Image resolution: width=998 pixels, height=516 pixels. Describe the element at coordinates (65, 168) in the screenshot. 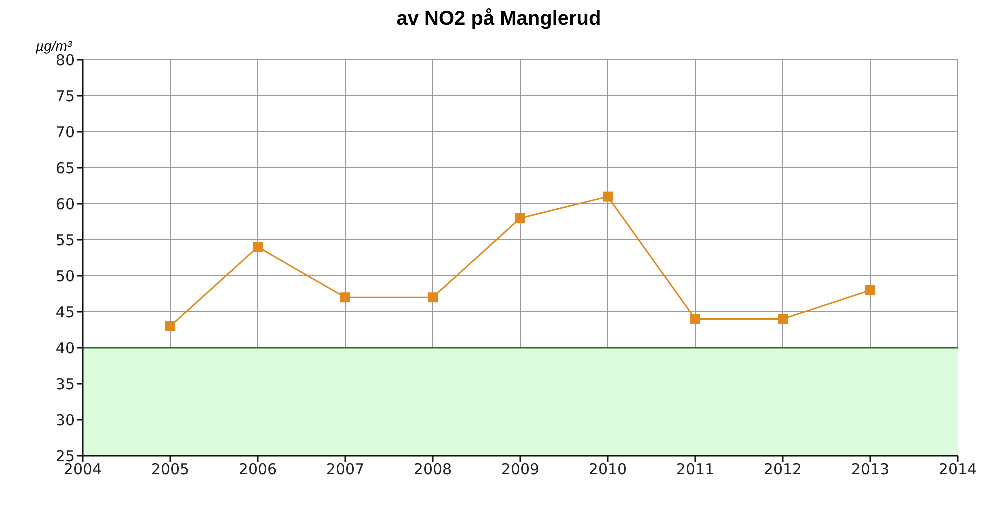

I see `y-tick-label: 65` at that location.